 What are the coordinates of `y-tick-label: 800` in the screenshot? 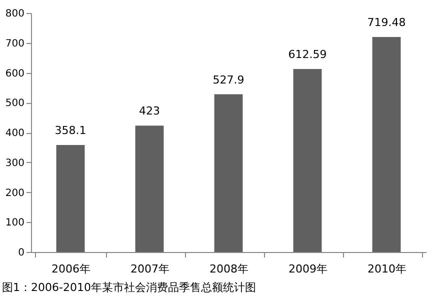 It's located at (14, 14).